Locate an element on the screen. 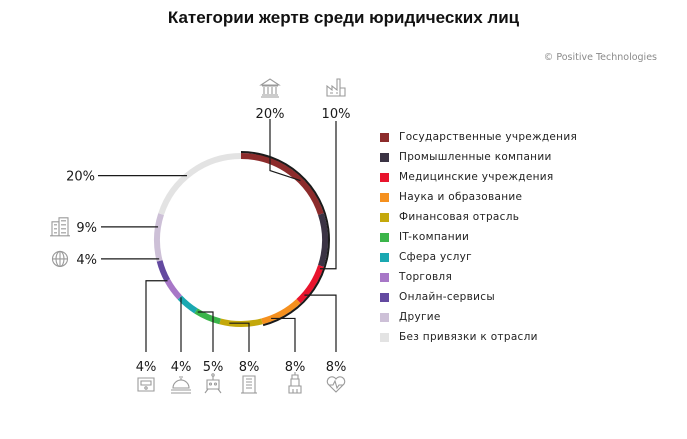  factory-icon is located at coordinates (336, 87).